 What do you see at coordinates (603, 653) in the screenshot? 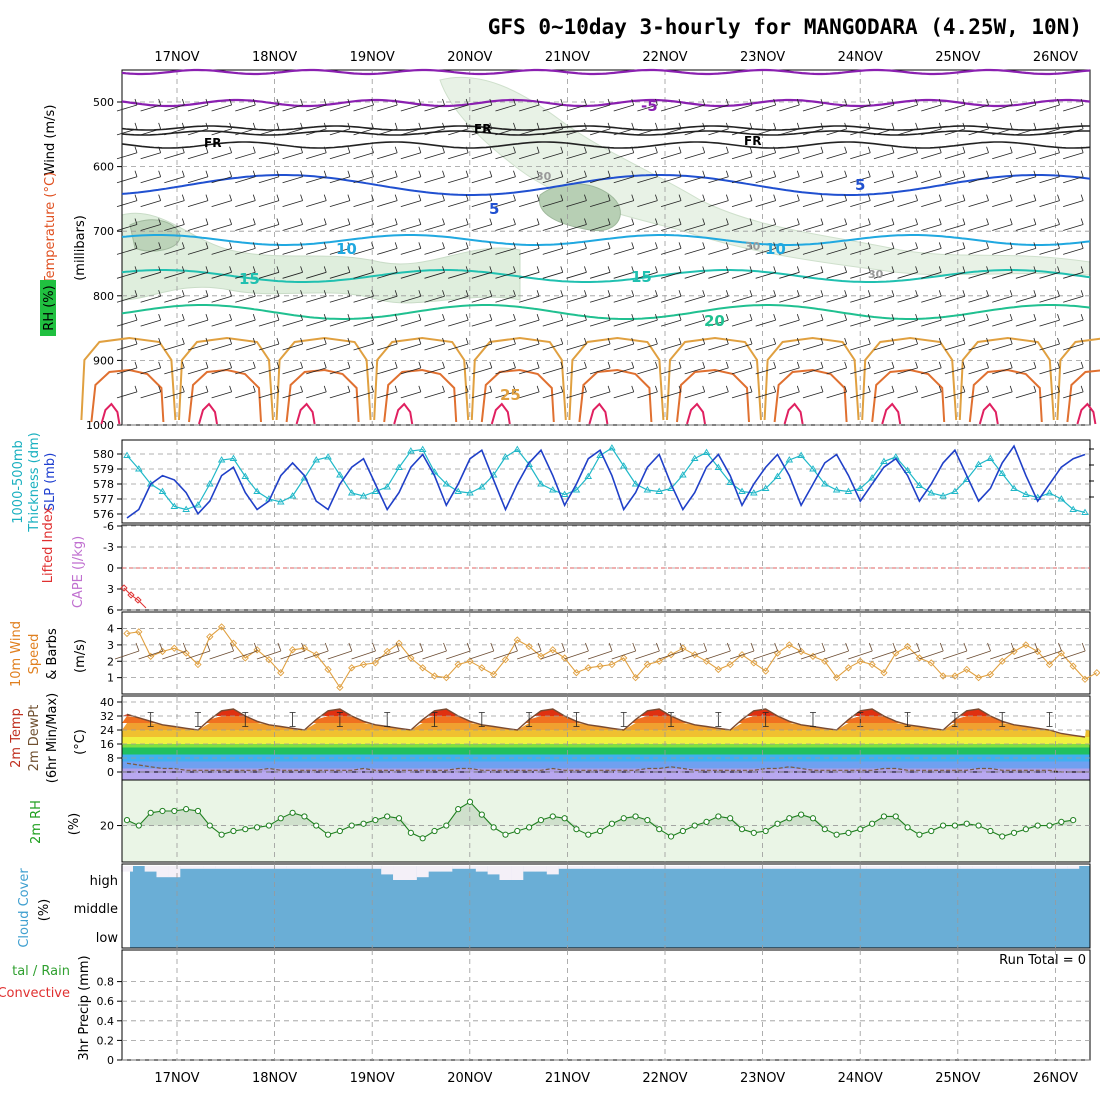
I see `surface-wind-panel: 4 3 2 1` at bounding box center [603, 653].